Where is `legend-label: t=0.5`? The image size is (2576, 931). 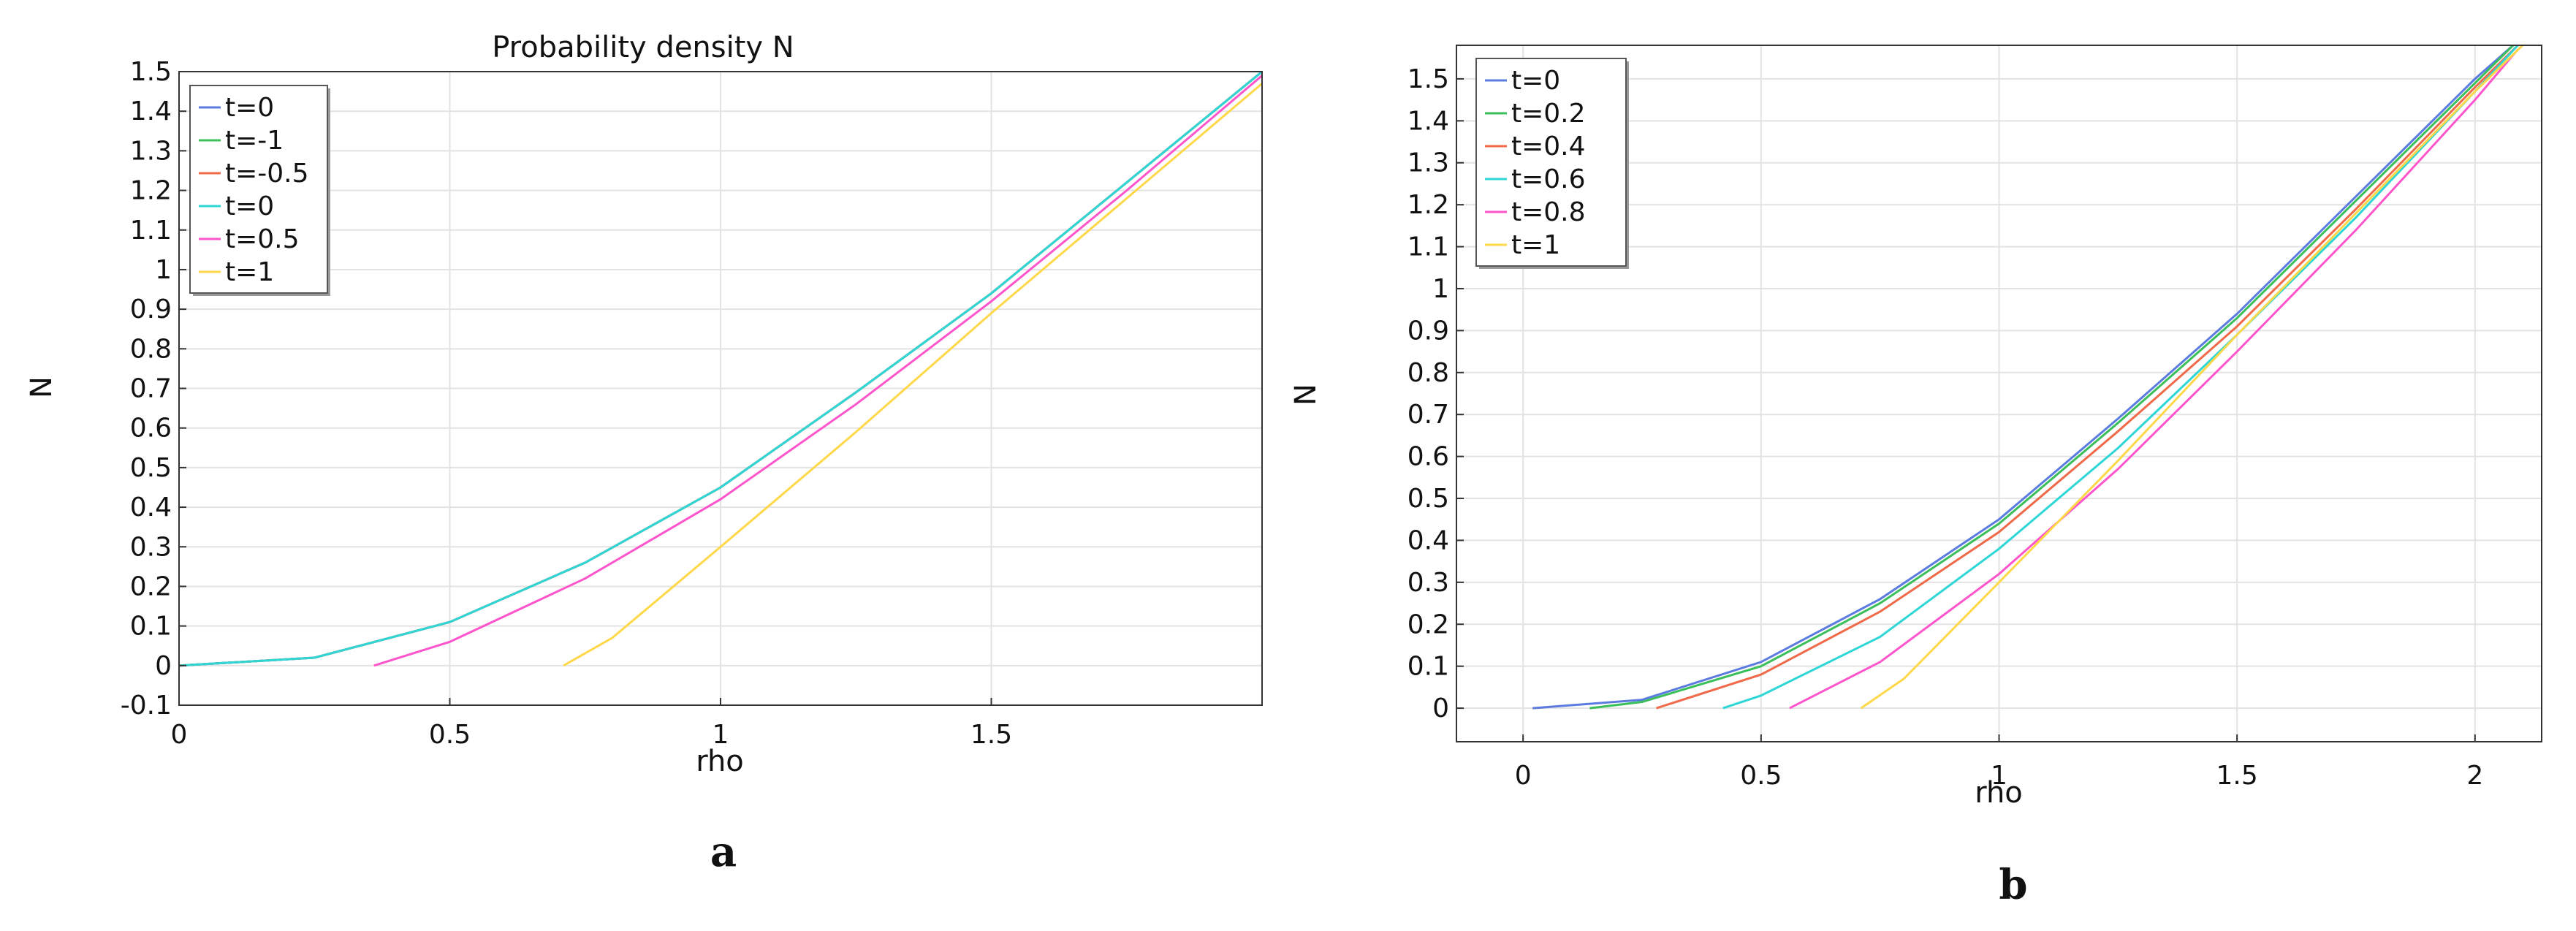
legend-label: t=0.5 is located at coordinates (262, 239).